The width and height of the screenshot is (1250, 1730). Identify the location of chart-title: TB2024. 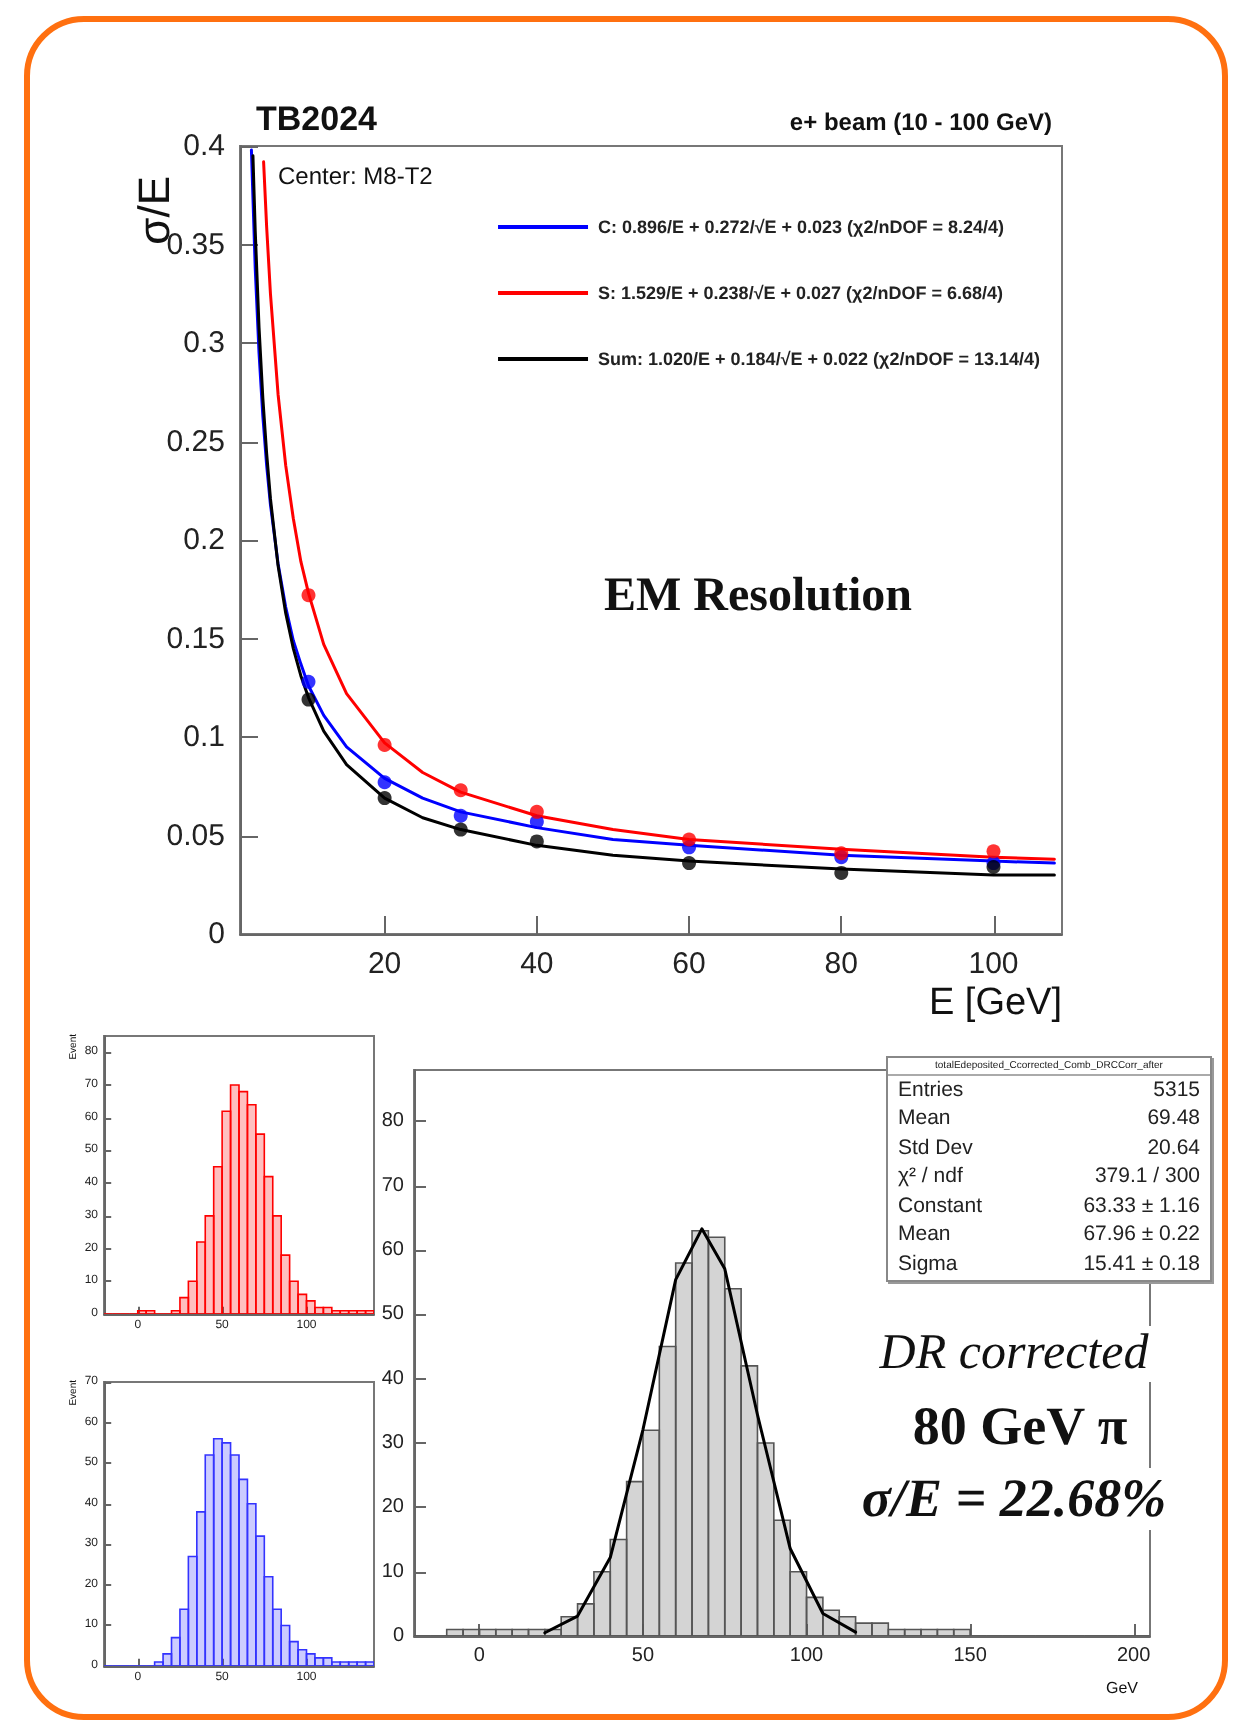
(317, 119).